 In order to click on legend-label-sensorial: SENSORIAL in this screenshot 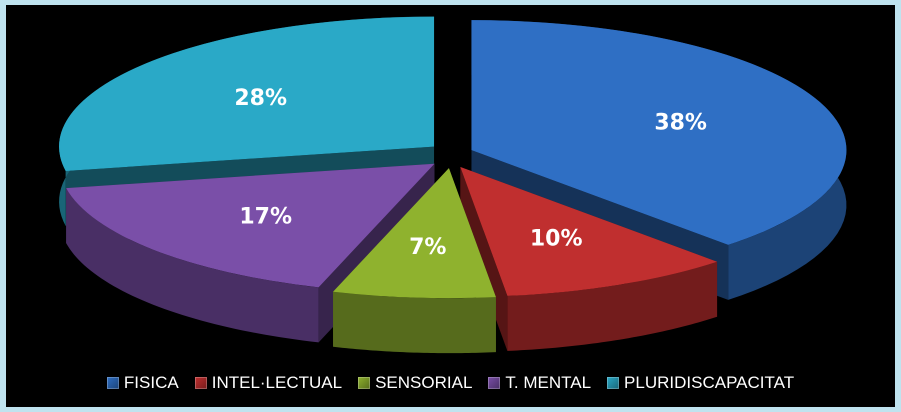, I will do `click(424, 382)`.